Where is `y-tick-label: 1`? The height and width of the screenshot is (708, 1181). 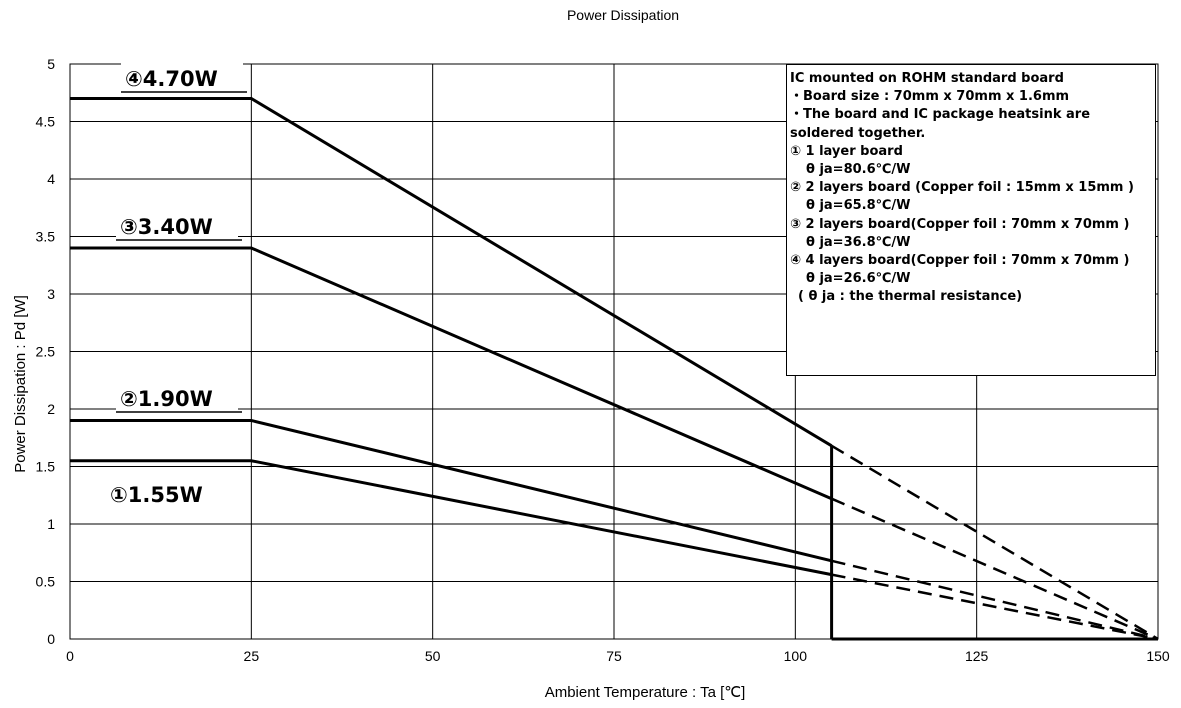
y-tick-label: 1 is located at coordinates (51, 524).